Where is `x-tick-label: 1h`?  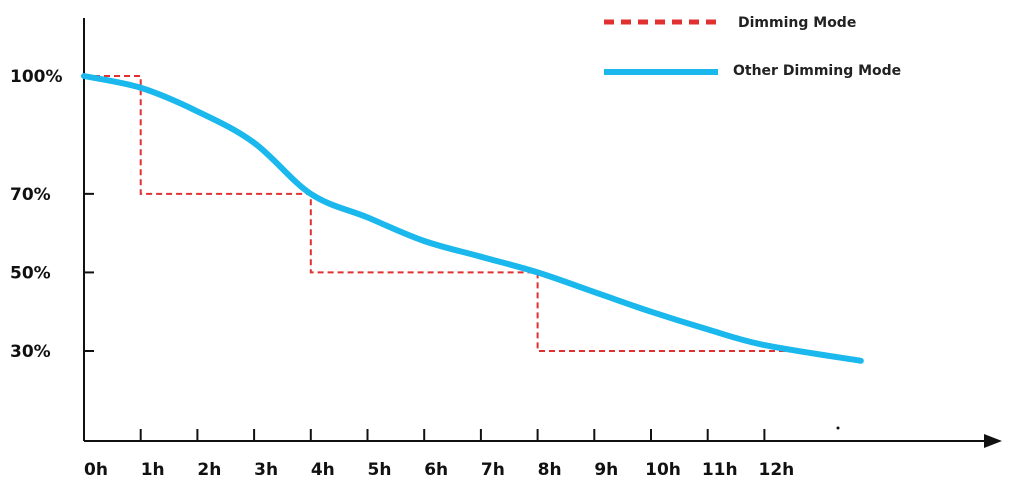
x-tick-label: 1h is located at coordinates (153, 468).